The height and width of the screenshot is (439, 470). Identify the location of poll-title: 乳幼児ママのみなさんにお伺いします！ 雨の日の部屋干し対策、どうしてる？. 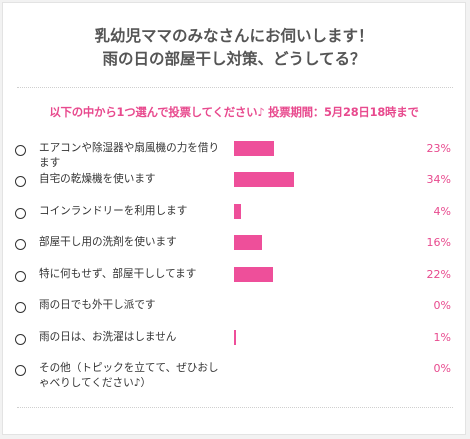
(234, 48).